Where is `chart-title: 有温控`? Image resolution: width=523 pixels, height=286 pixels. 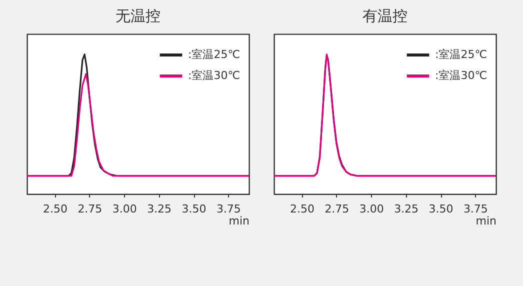 chart-title: 有温控 is located at coordinates (385, 16).